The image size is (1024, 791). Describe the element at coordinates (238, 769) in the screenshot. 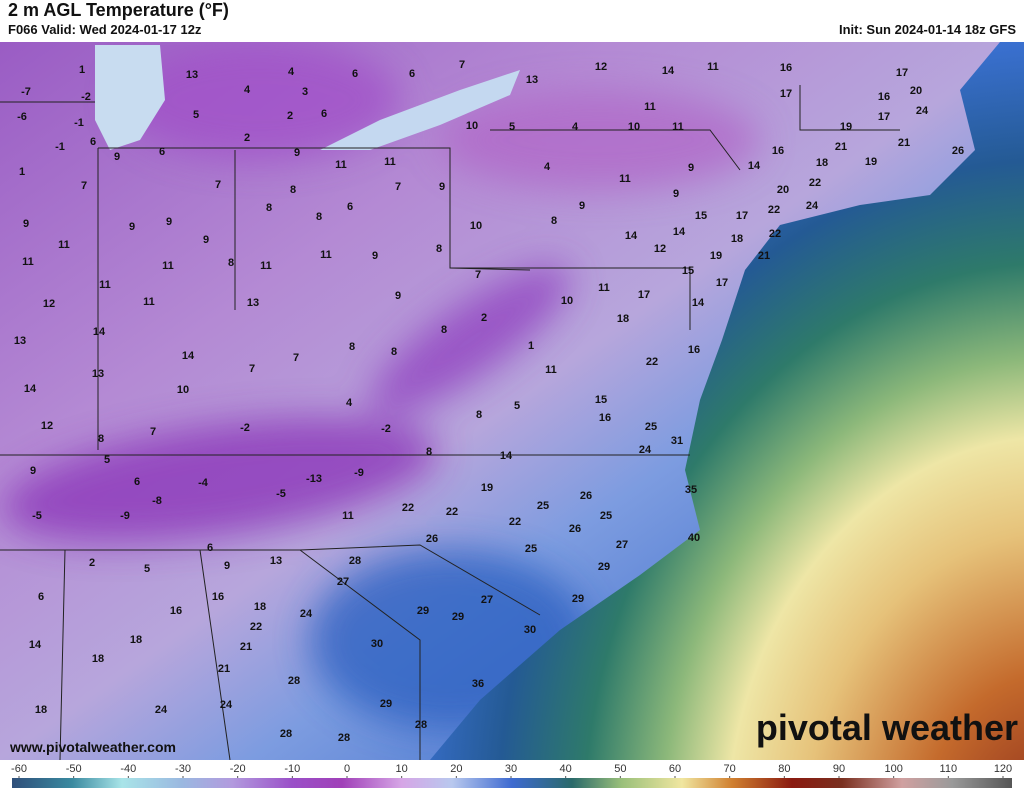

I see `legend-tick-label: -20` at that location.